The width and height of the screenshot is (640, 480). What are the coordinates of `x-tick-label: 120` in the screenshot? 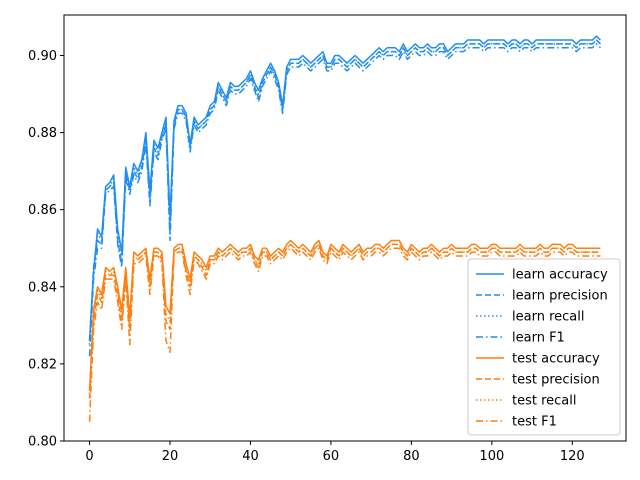 It's located at (572, 456).